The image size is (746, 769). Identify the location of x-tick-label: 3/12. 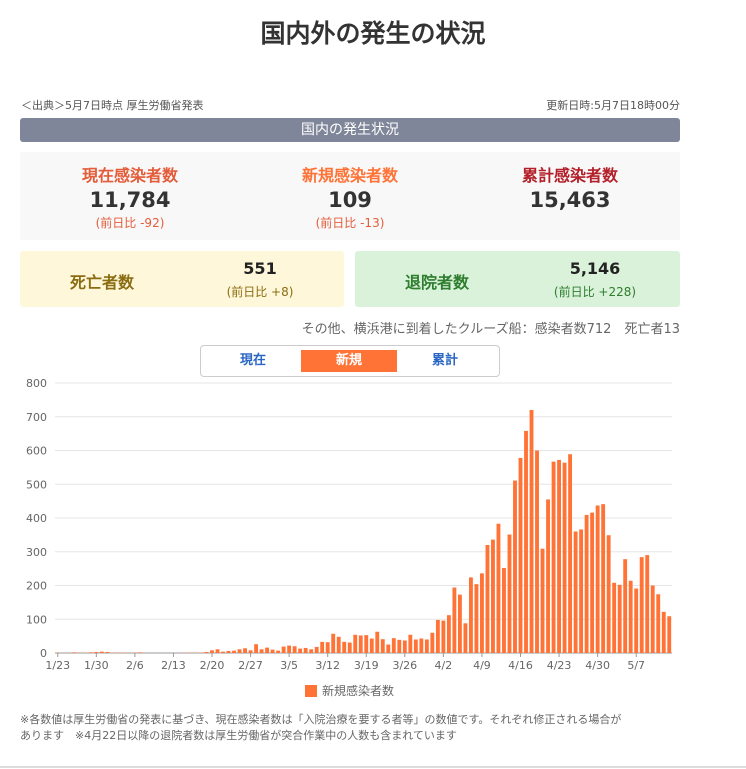
(327, 665).